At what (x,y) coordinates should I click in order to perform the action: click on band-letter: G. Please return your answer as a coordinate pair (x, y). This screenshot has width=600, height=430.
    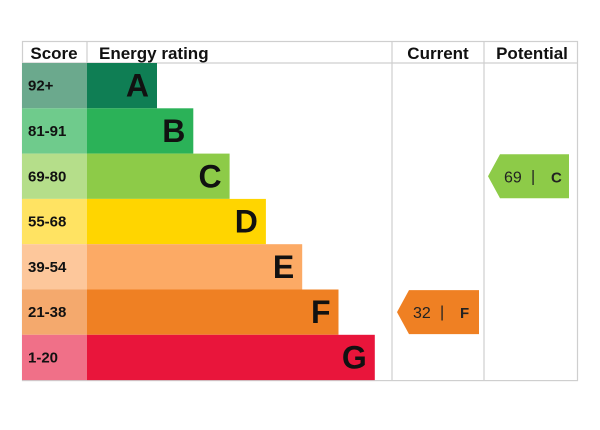
    Looking at the image, I should click on (354, 357).